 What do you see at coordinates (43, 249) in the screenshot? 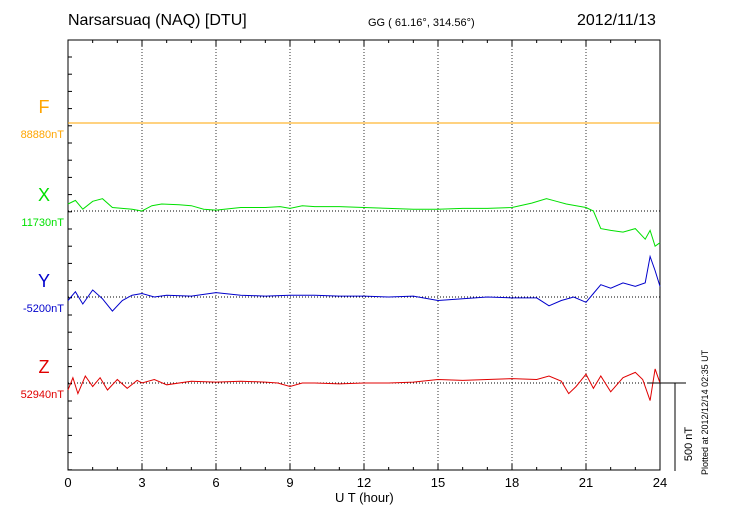
I see `component-labels: F 88880nT X 11730nT Y -5200nT Z 52940nT` at bounding box center [43, 249].